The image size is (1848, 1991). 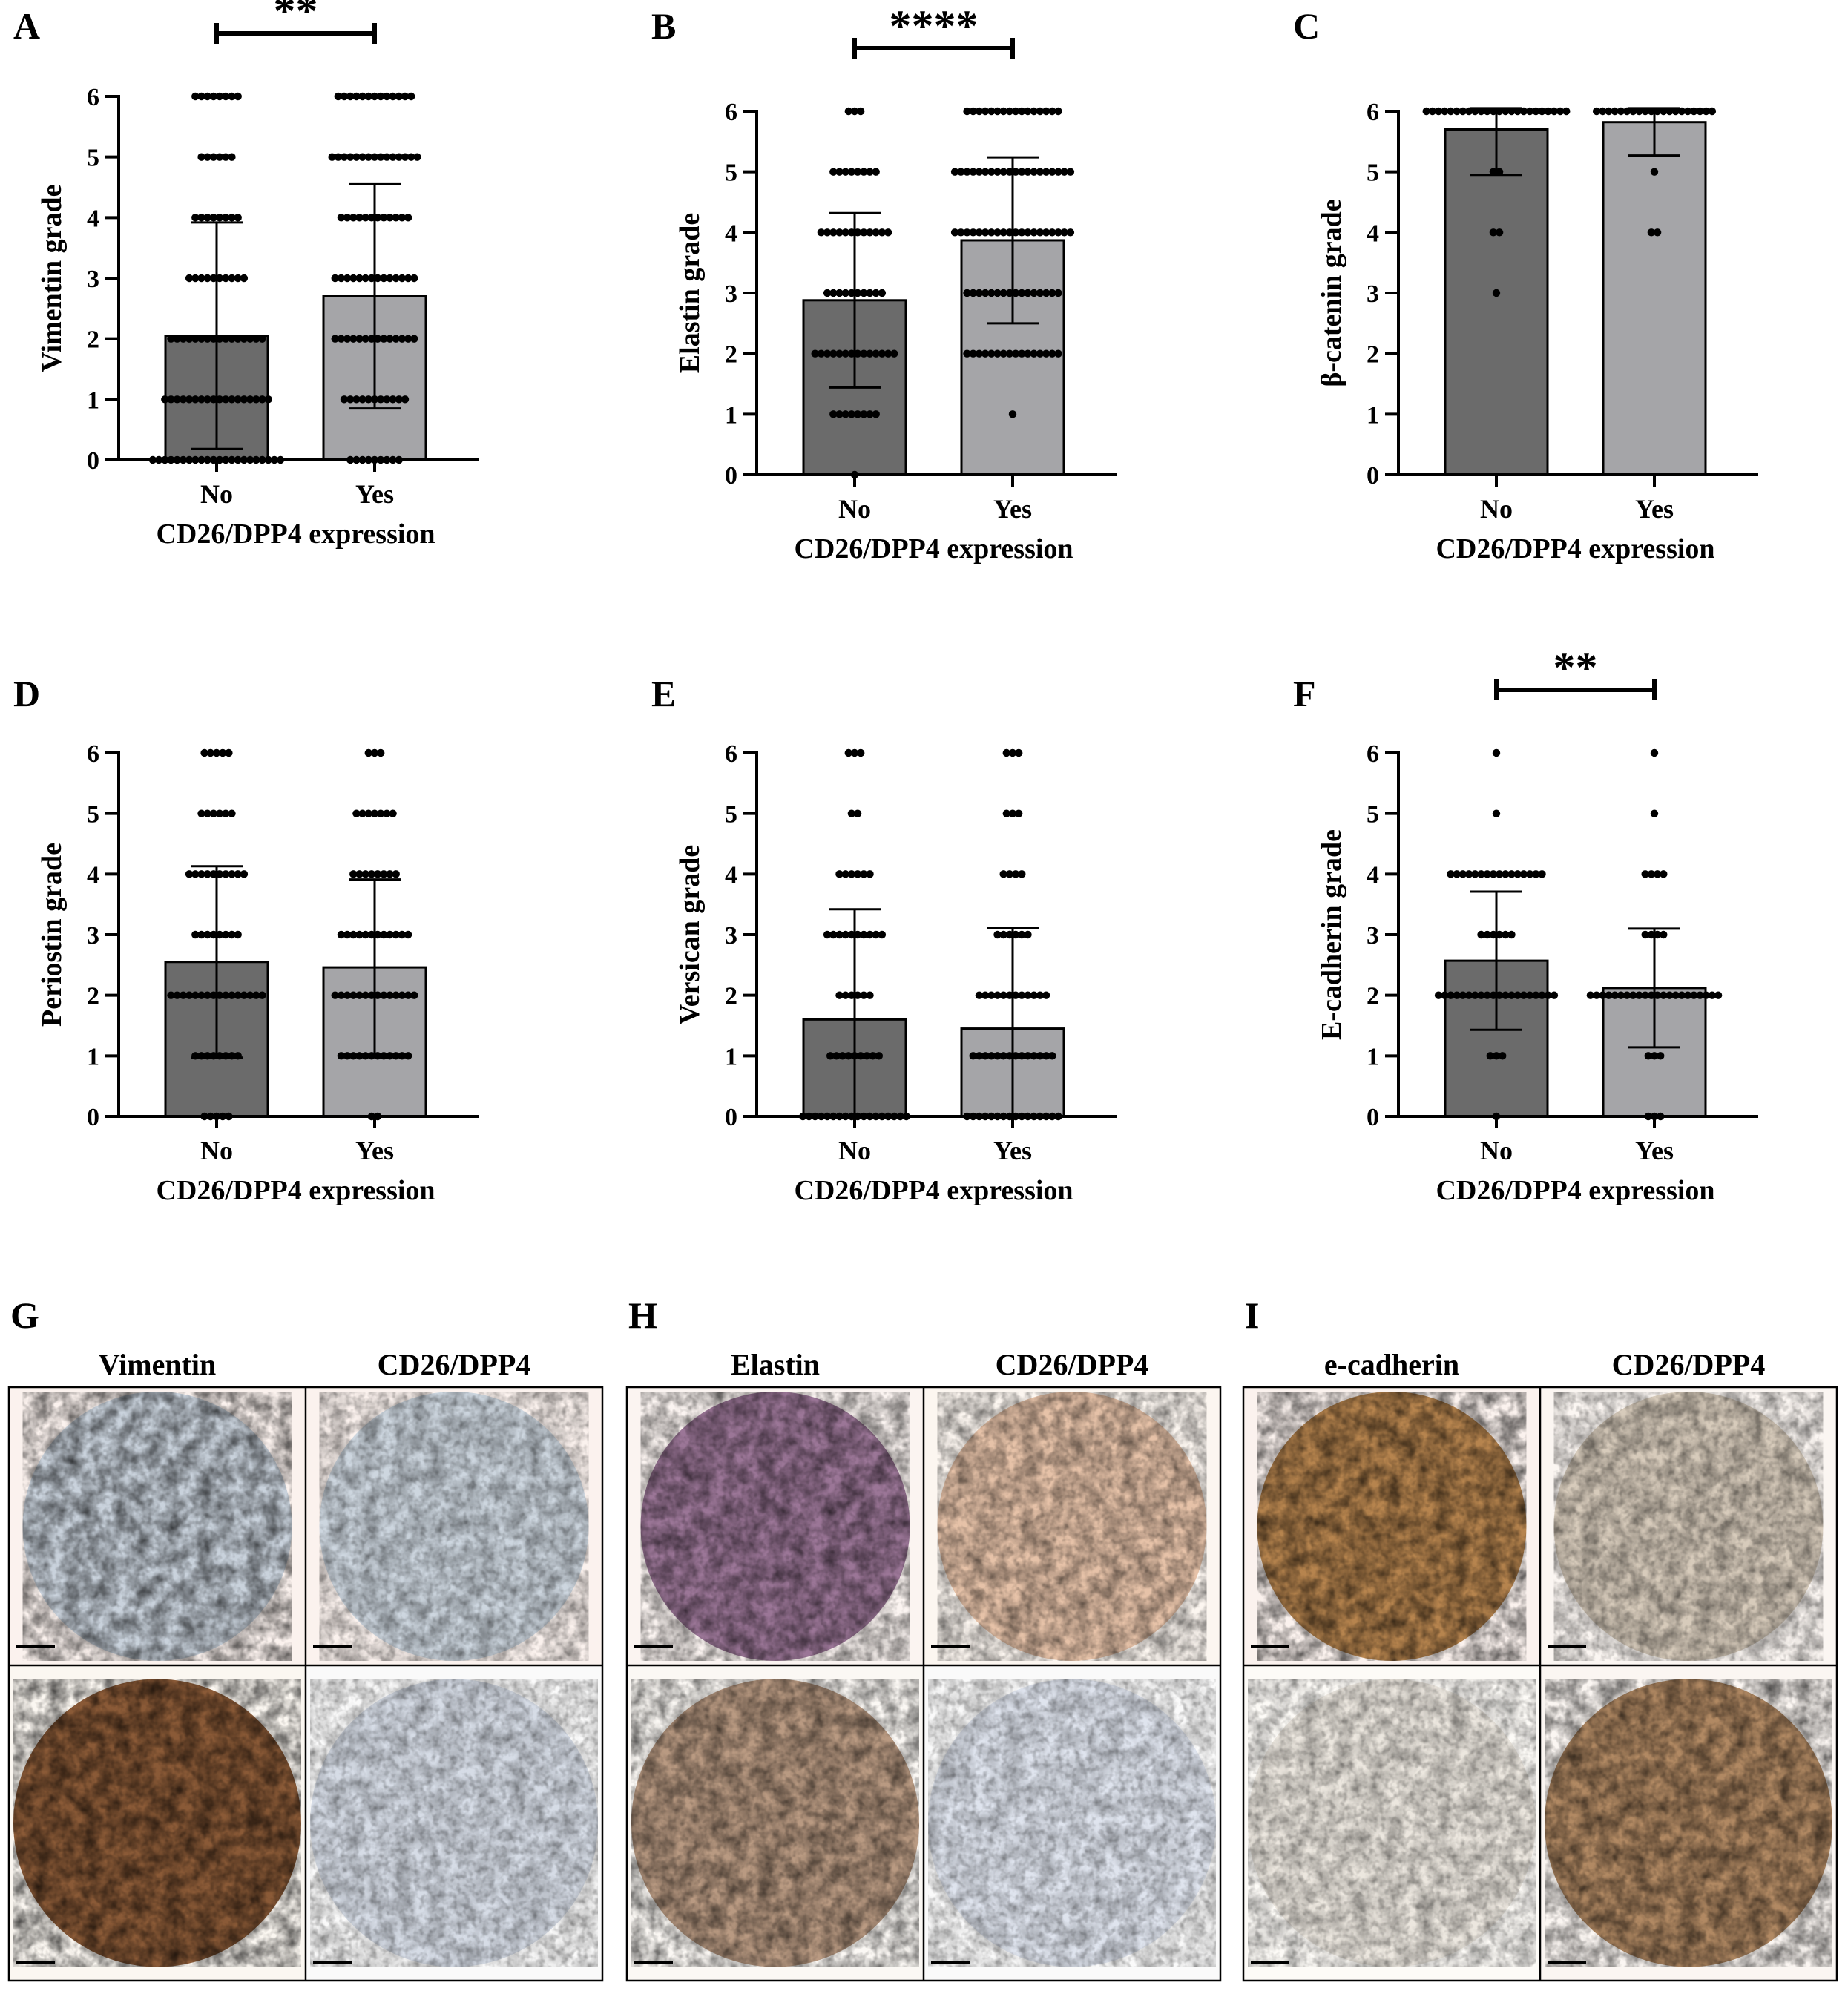 What do you see at coordinates (27, 26) in the screenshot?
I see `panel-letter: A` at bounding box center [27, 26].